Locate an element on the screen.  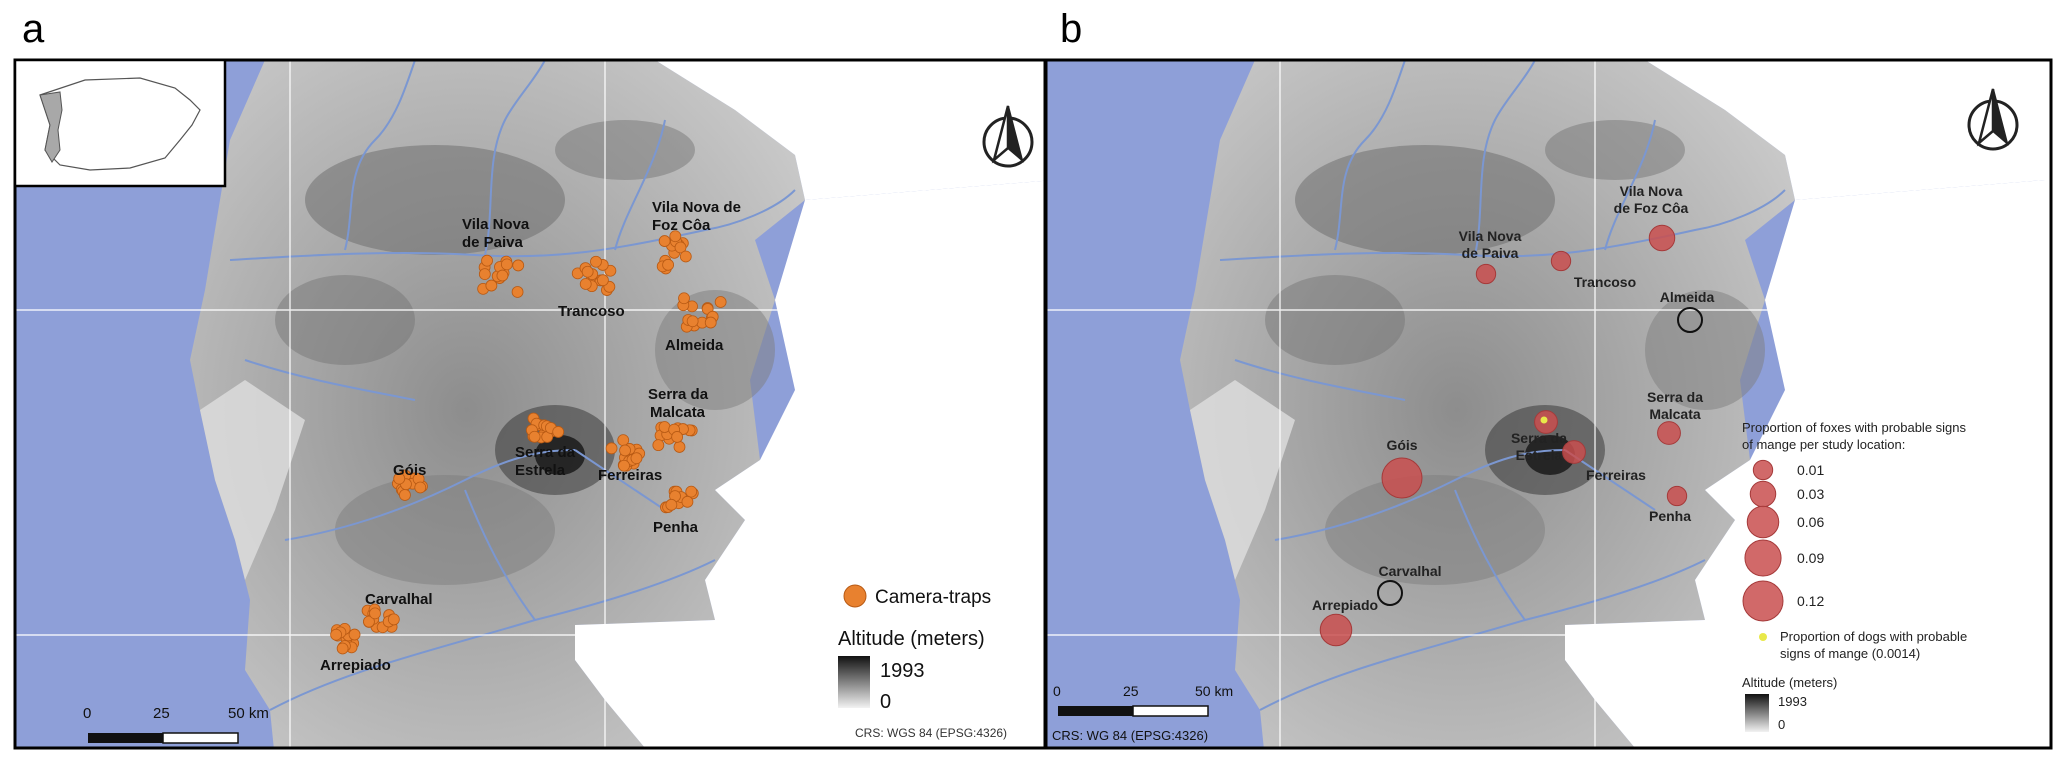
panel-letter: a is located at coordinates (33, 29).